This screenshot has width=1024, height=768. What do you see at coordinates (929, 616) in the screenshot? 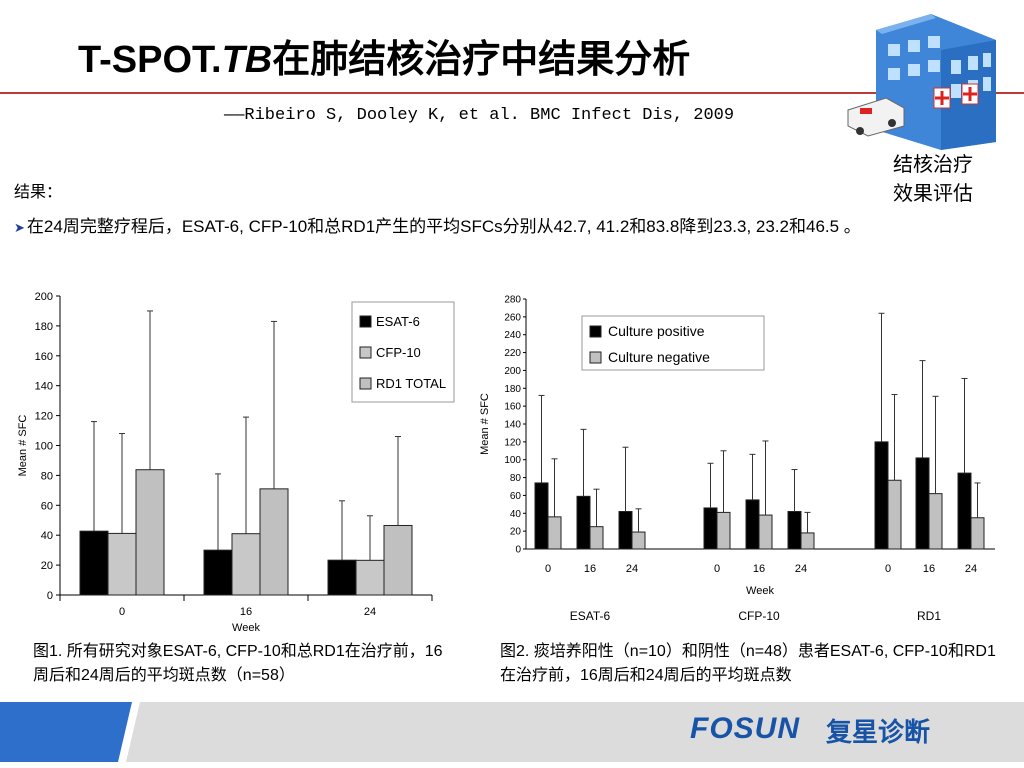
I see `group-label: RD1` at bounding box center [929, 616].